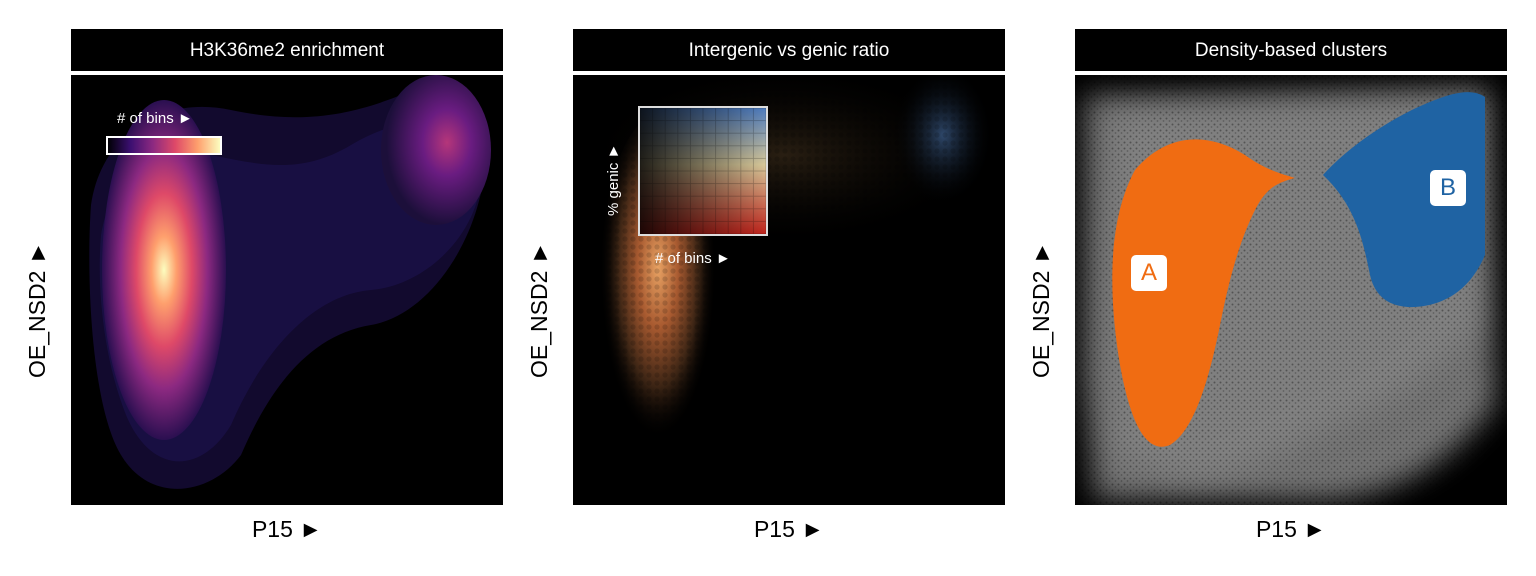  What do you see at coordinates (1291, 51) in the screenshot?
I see `panel-title: Density-based clusters` at bounding box center [1291, 51].